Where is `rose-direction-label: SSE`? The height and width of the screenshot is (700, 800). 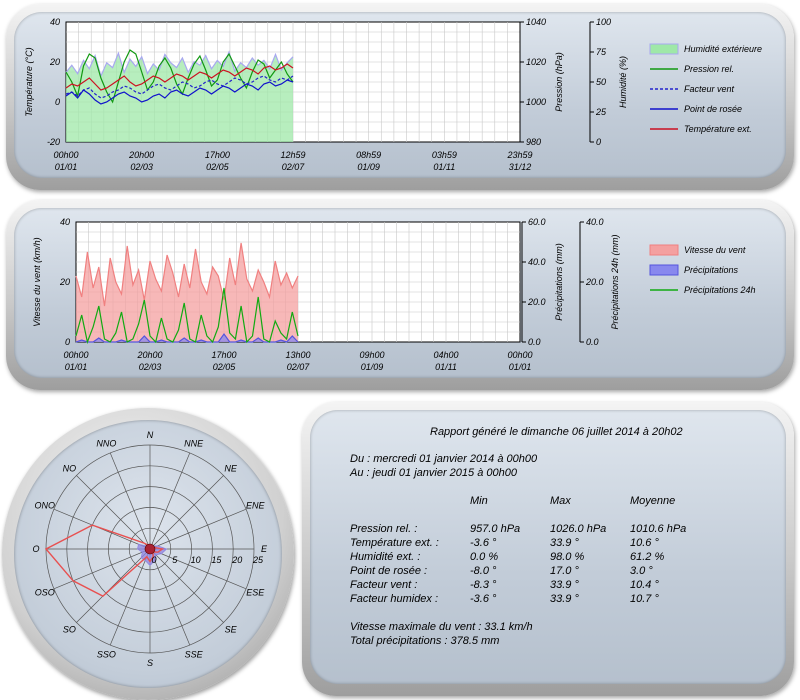
rose-direction-label: SSE is located at coordinates (194, 654).